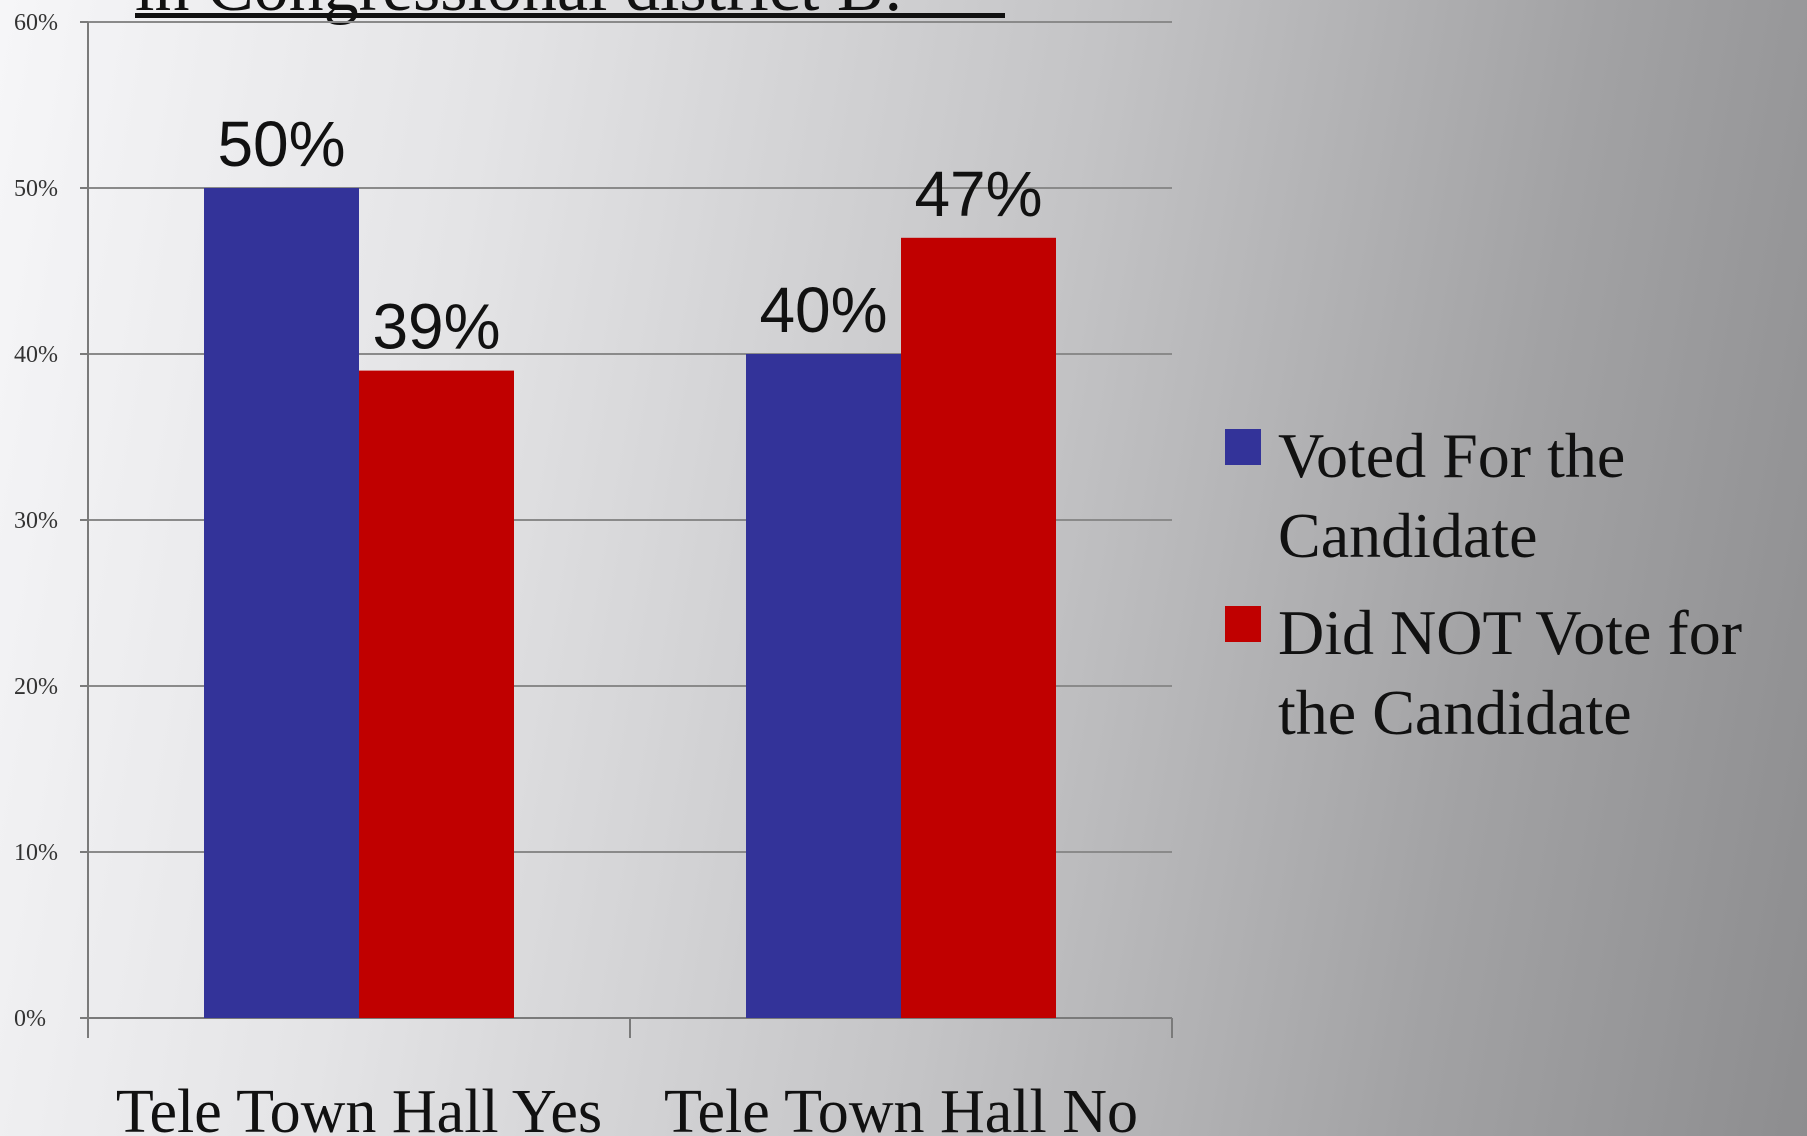 The height and width of the screenshot is (1136, 1807). What do you see at coordinates (436, 327) in the screenshot?
I see `data-label: 39%` at bounding box center [436, 327].